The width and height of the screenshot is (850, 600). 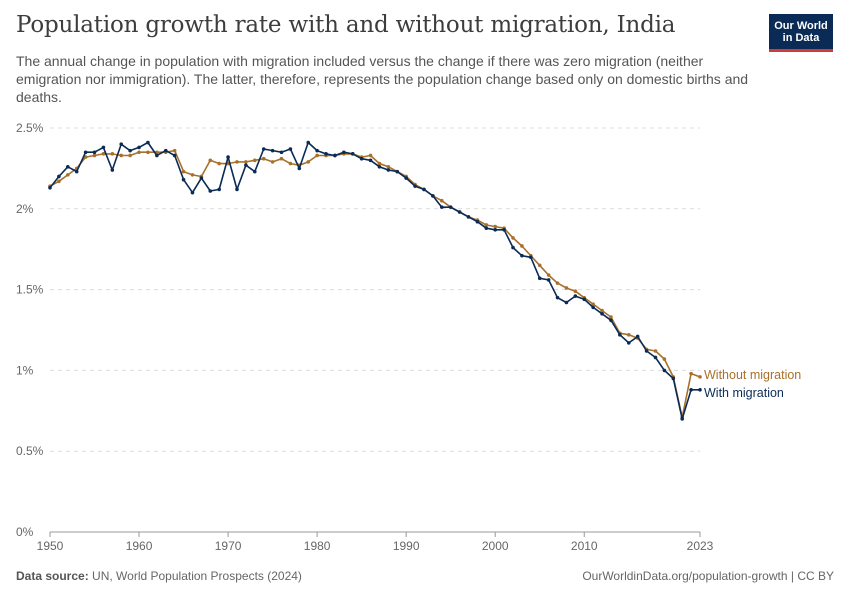 I want to click on x-tick-label: 2010, so click(x=584, y=546).